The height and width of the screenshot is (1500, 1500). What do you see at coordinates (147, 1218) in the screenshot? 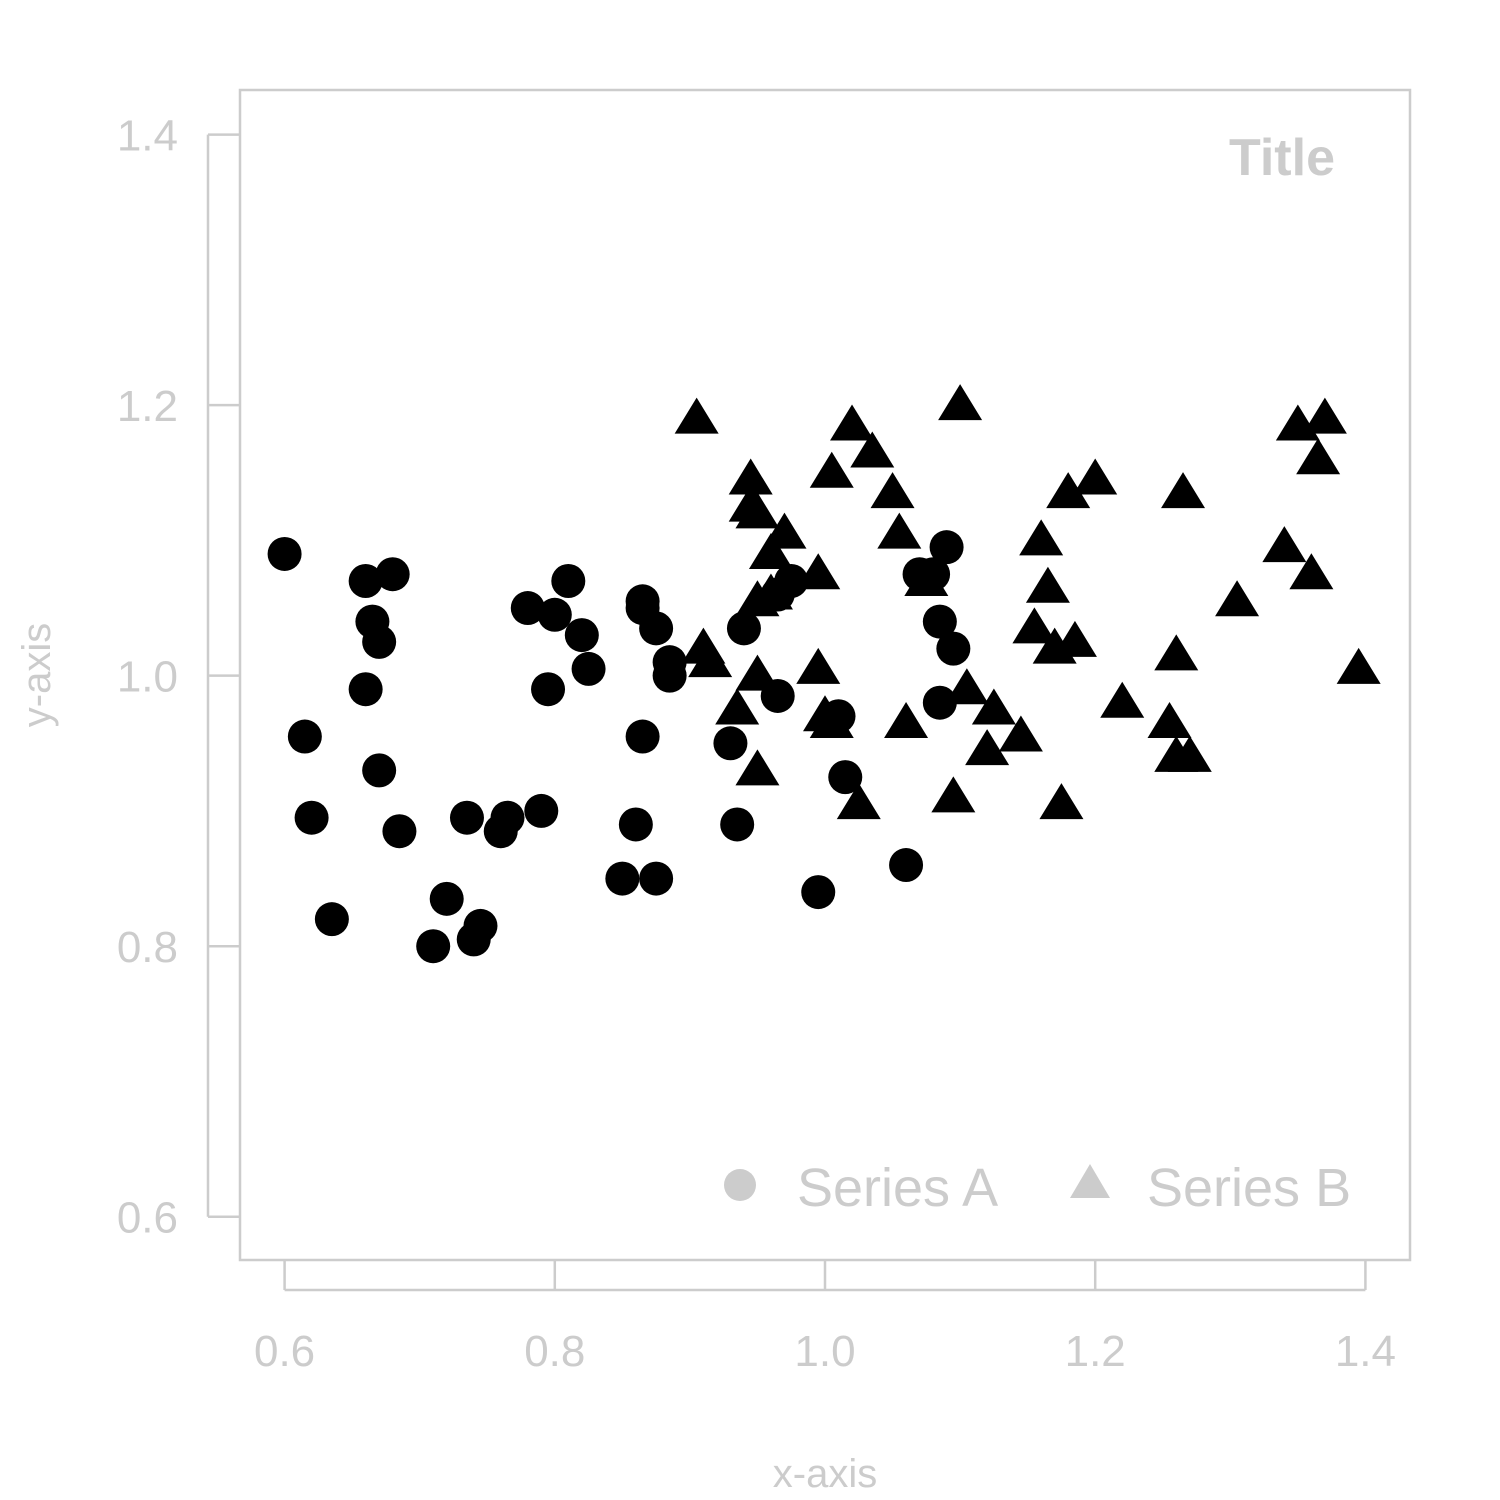
I see `y-tick-label: 0.6` at bounding box center [147, 1218].